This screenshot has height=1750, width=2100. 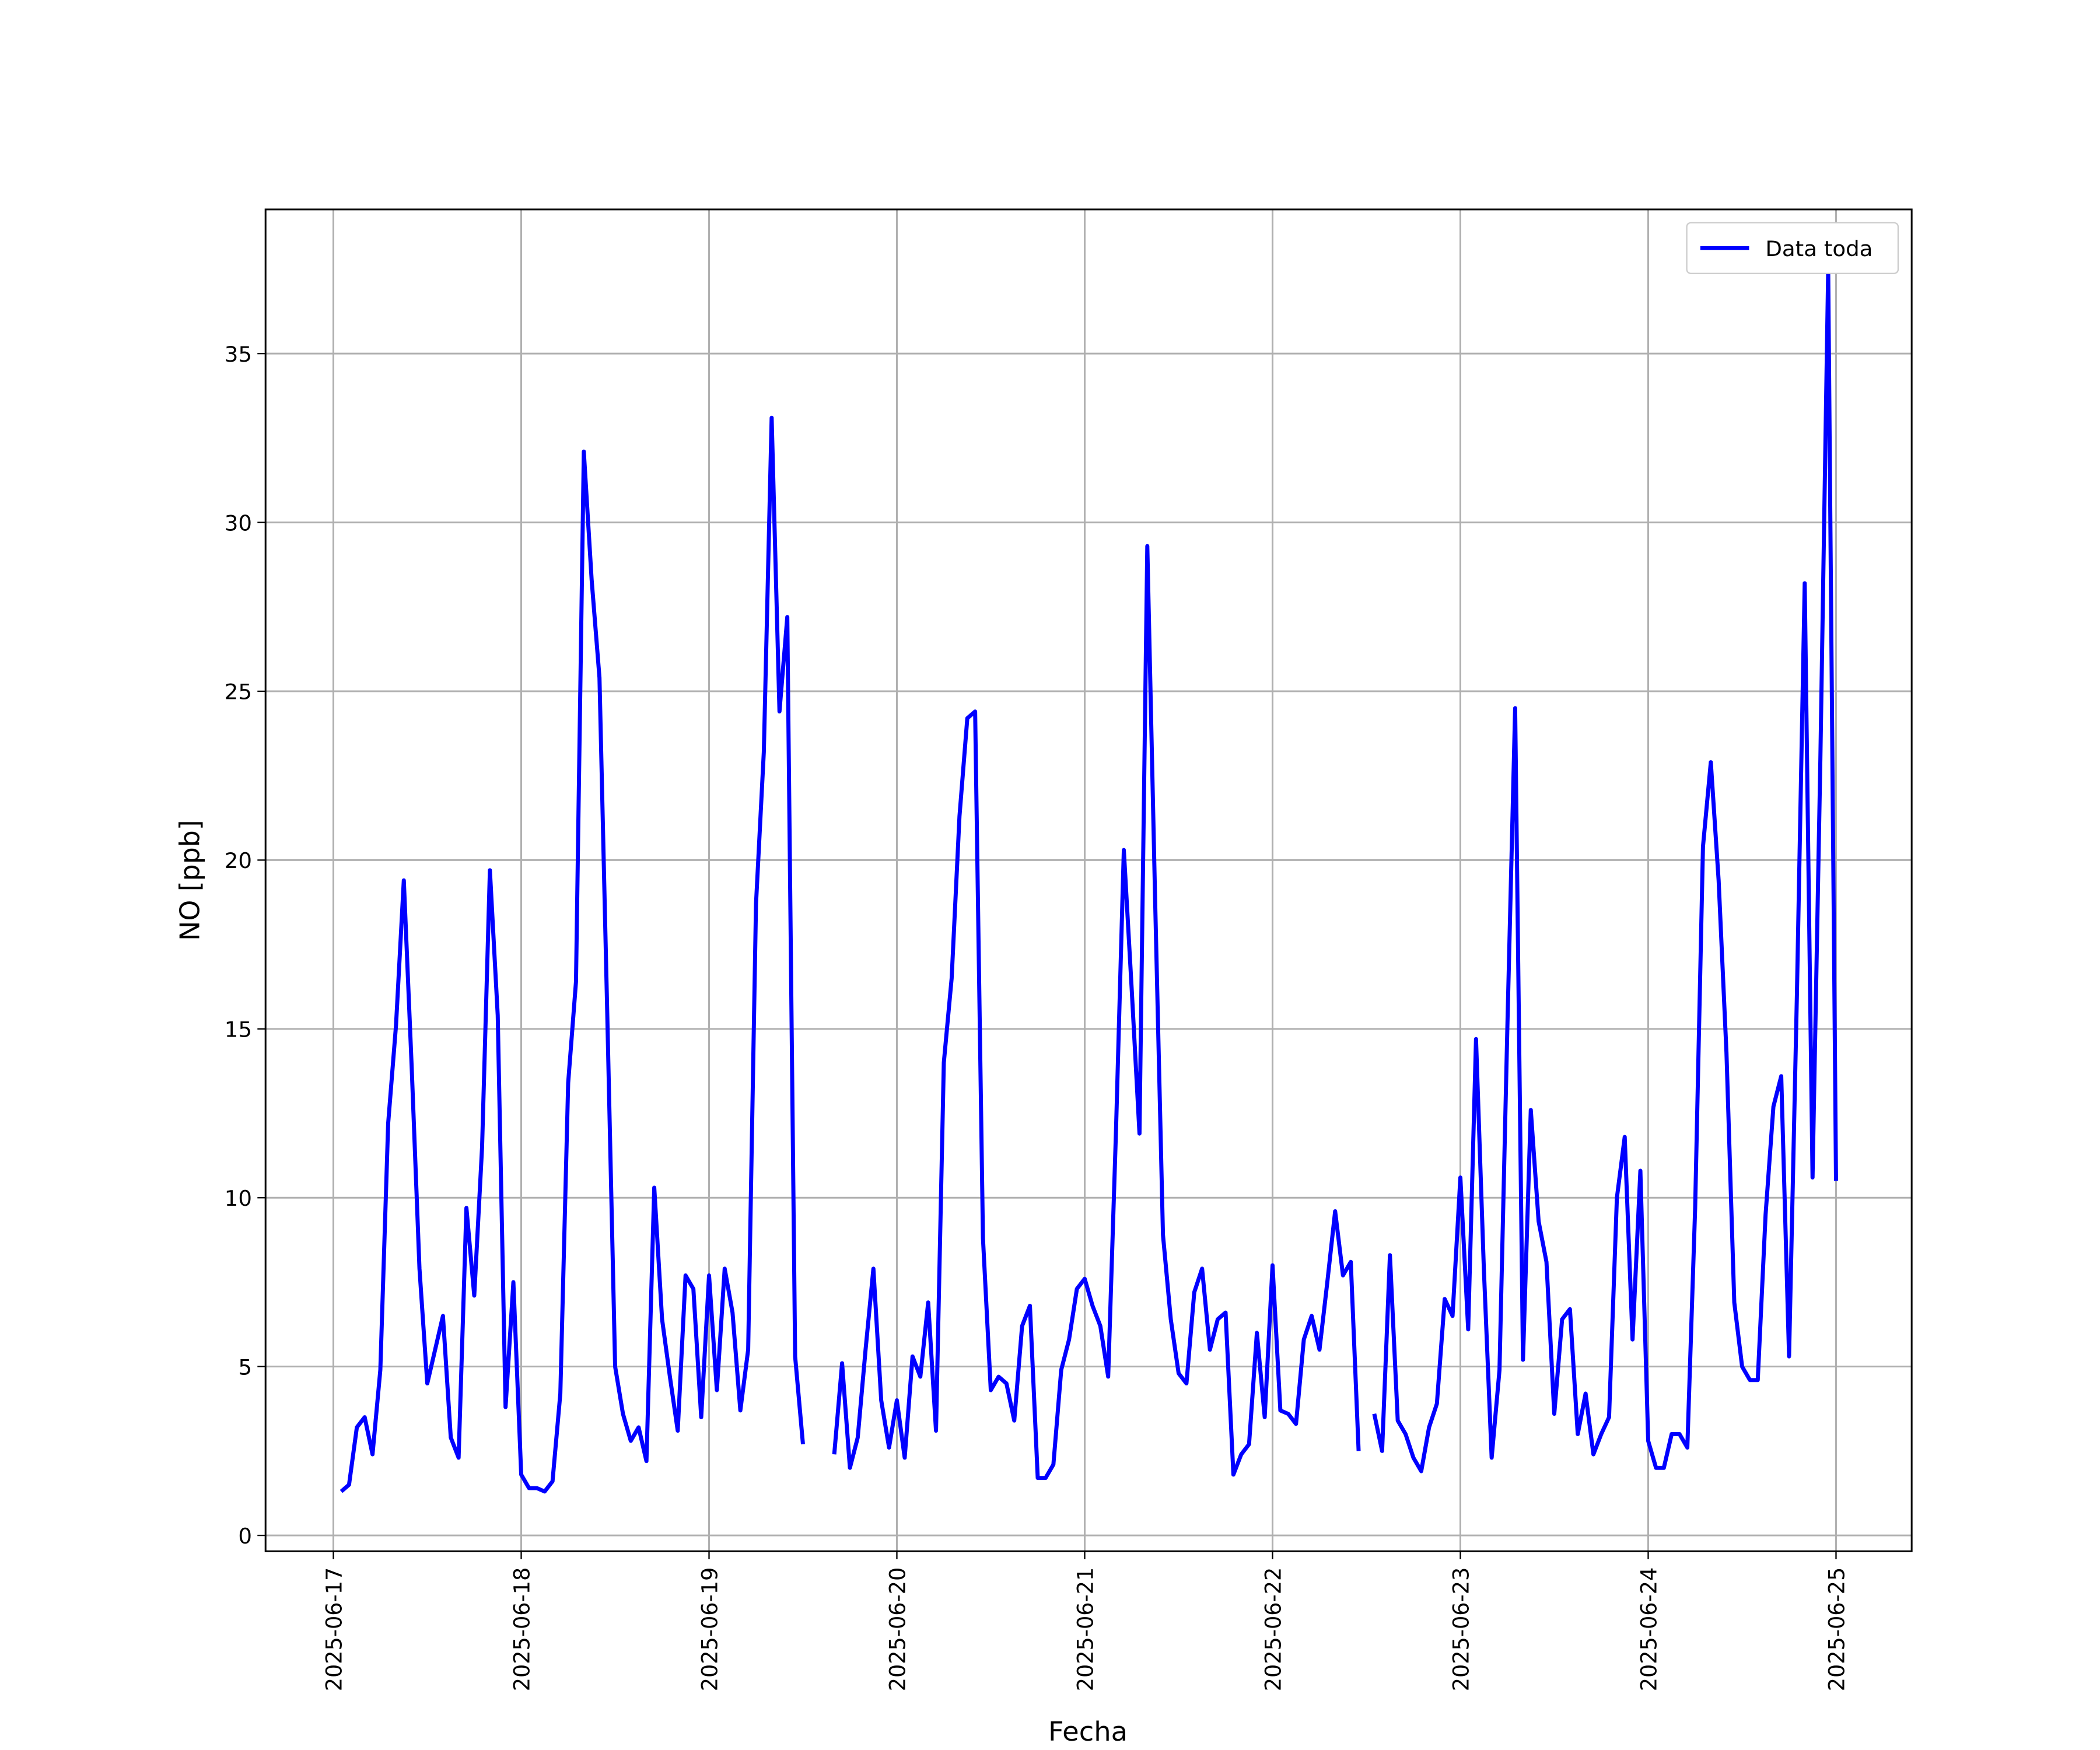 What do you see at coordinates (238, 523) in the screenshot?
I see `y-tick-label: 30` at bounding box center [238, 523].